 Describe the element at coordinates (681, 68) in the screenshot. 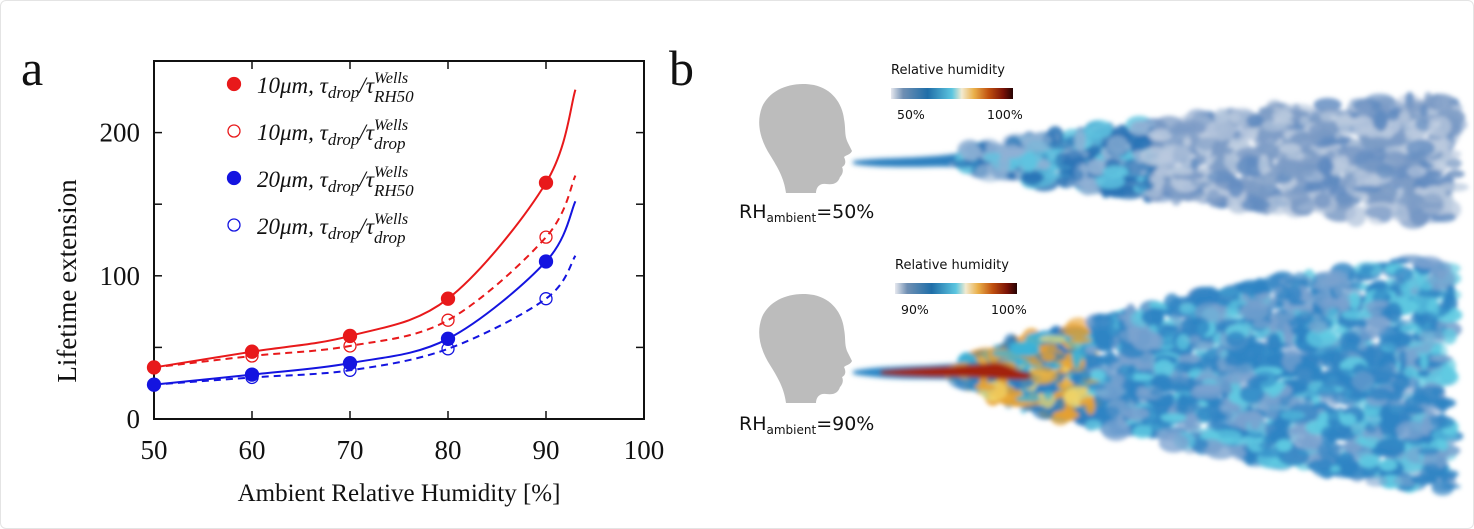

I see `panel-b-label: b` at that location.